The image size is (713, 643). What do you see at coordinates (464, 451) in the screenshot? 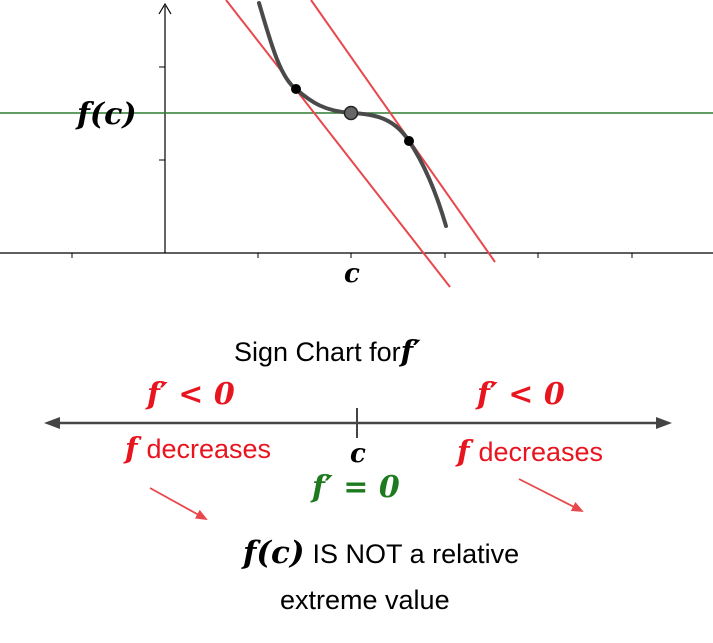
I see `right-behavior-f: f` at bounding box center [464, 451].